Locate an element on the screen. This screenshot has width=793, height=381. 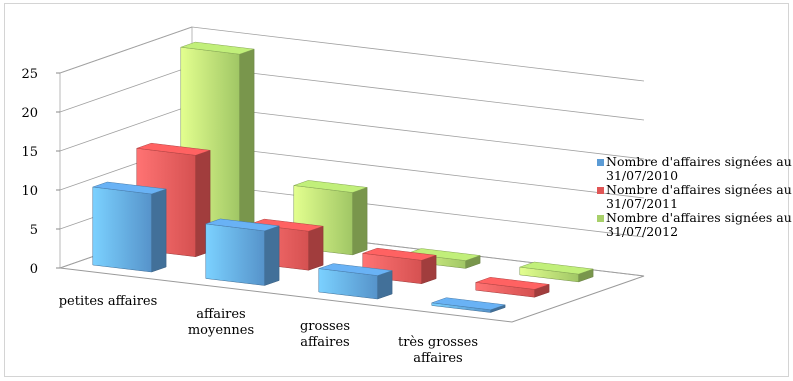
y-tick-label: 15 is located at coordinates (29, 152).